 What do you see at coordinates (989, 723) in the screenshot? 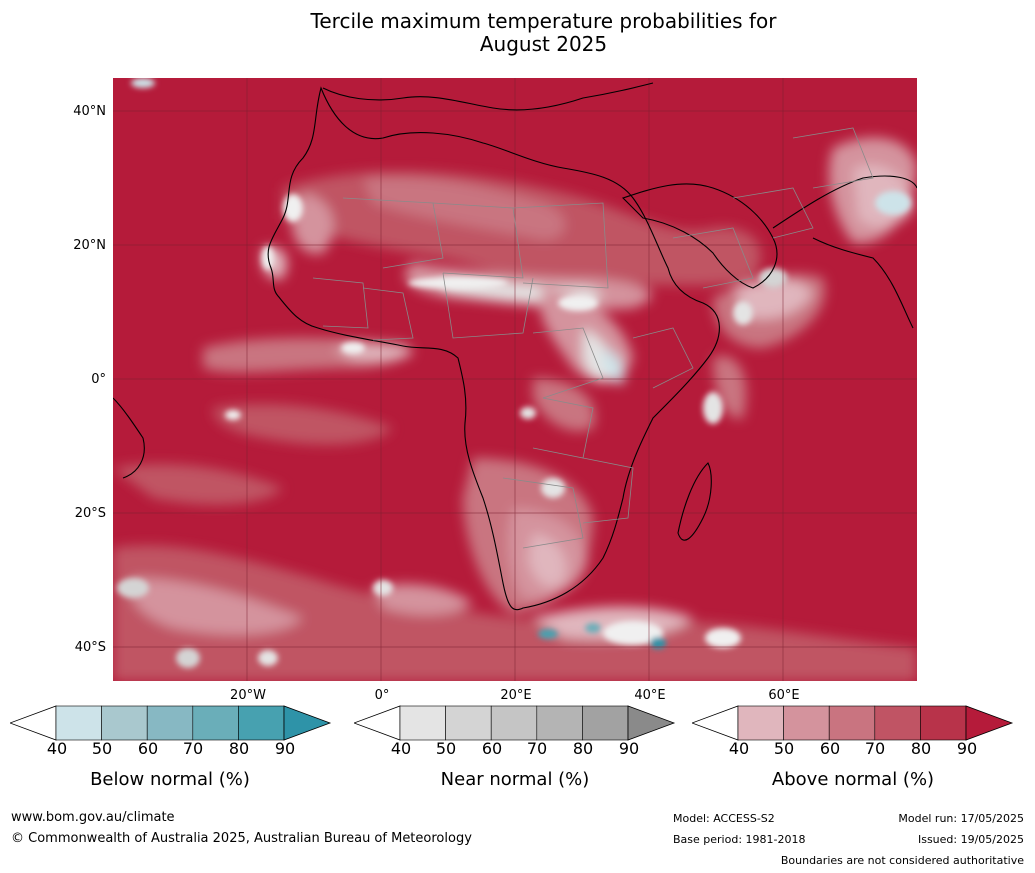
I see `above-colorbar-high-extend` at bounding box center [989, 723].